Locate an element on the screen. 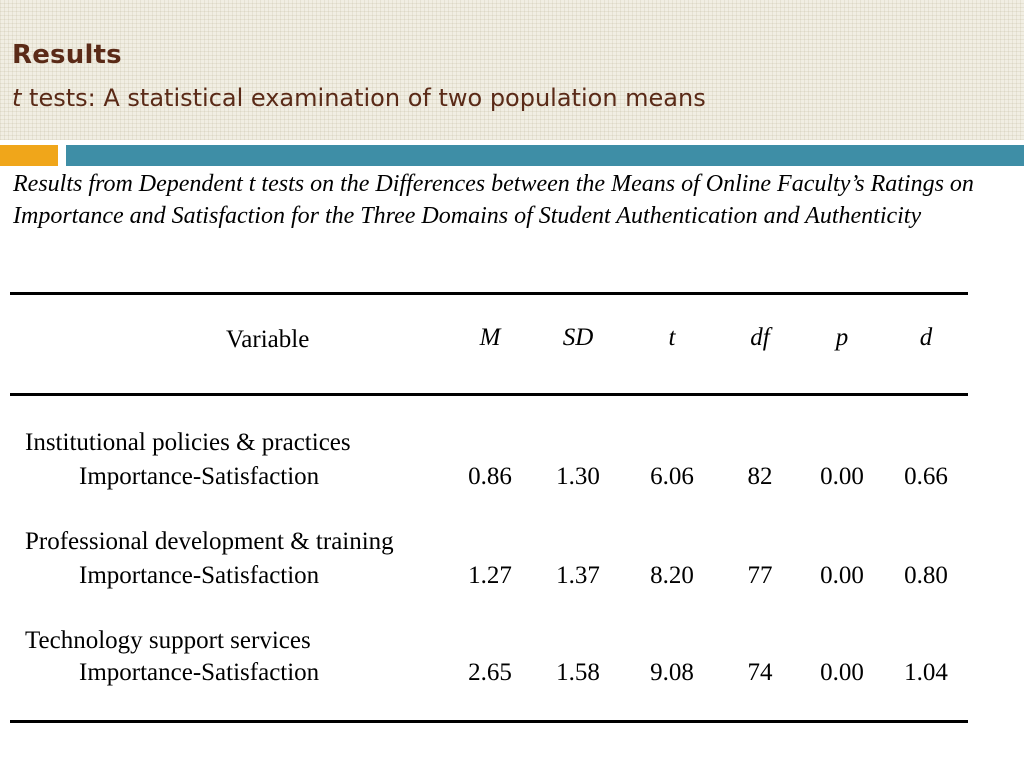 The width and height of the screenshot is (1024, 768). column-header-d: d is located at coordinates (926, 337).